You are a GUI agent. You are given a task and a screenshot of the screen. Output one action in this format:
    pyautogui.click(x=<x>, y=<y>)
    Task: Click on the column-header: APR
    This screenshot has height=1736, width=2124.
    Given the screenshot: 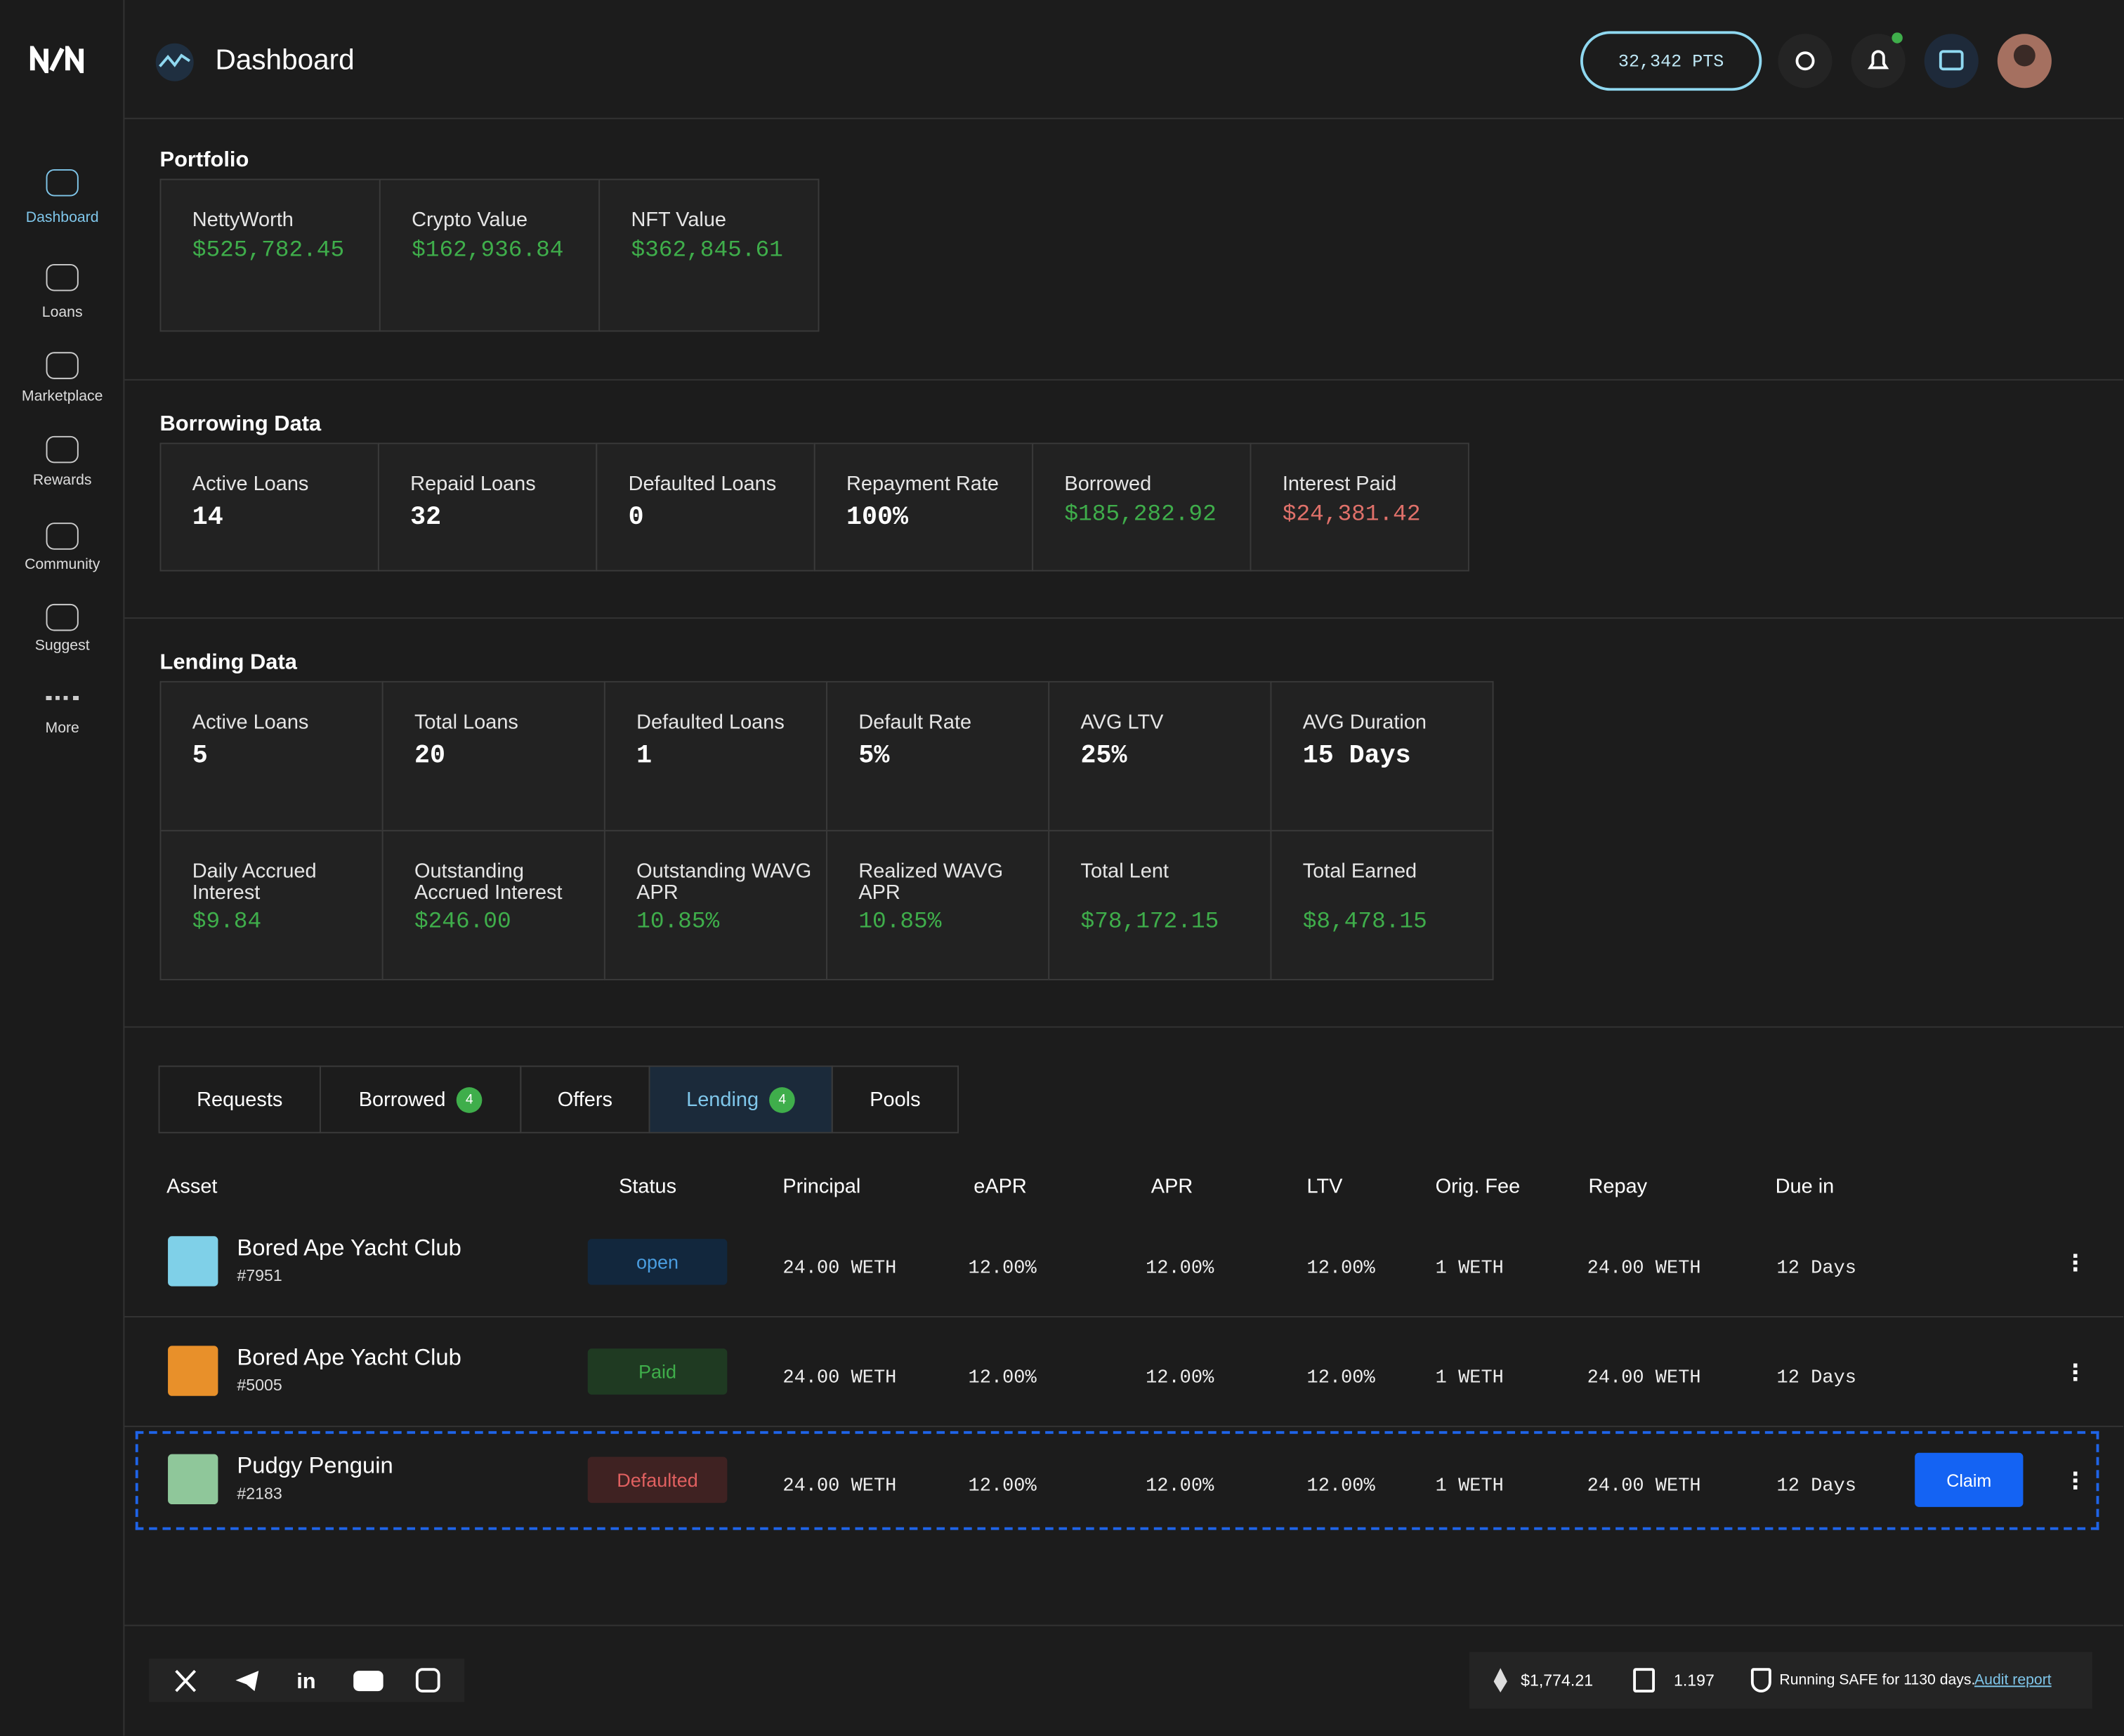 What is the action you would take?
    pyautogui.click(x=1171, y=1187)
    